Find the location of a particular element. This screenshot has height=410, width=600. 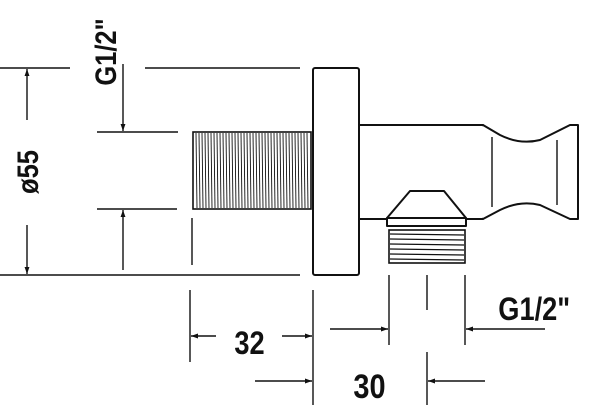

valve-body is located at coordinates (468, 172).